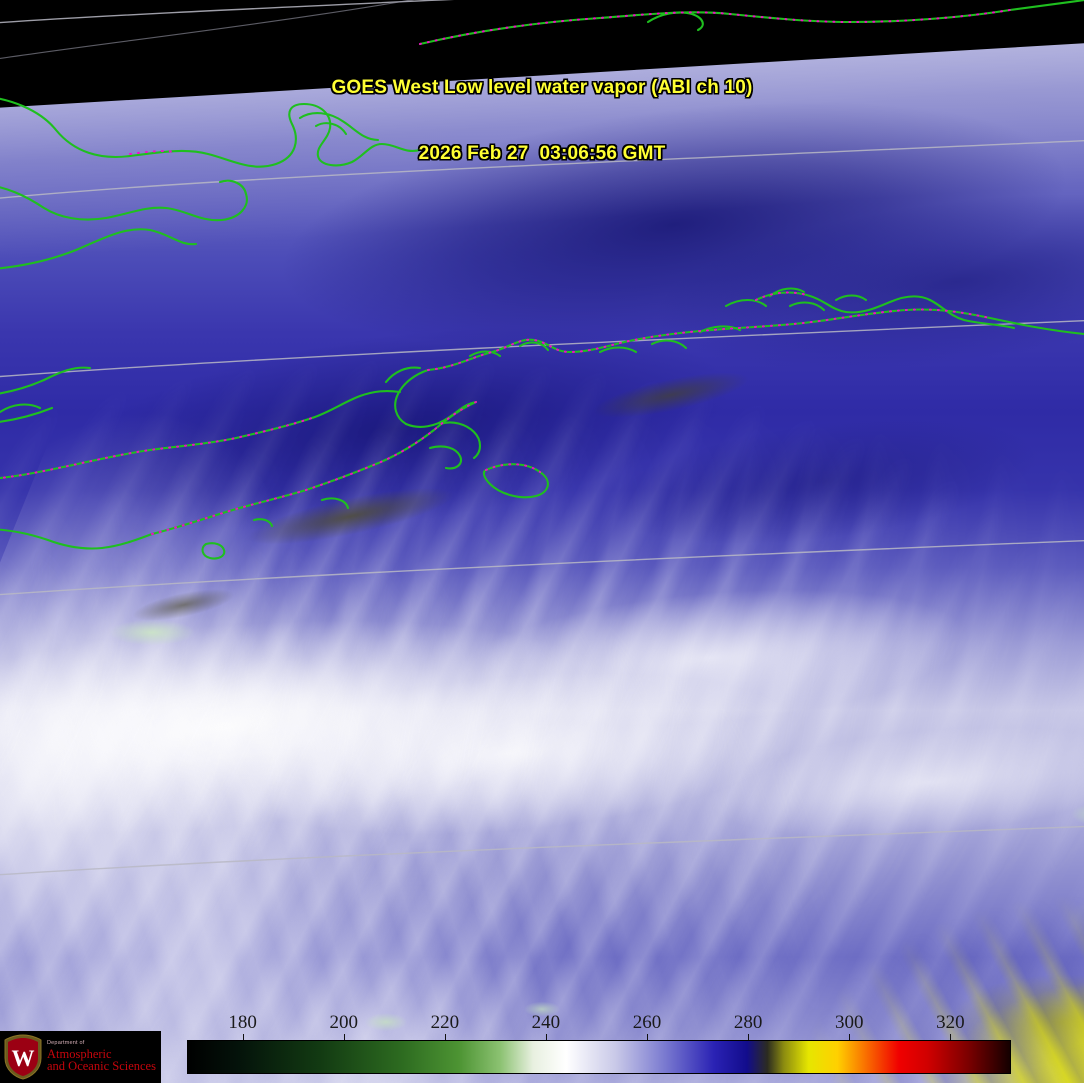 The width and height of the screenshot is (1084, 1083). I want to click on colorbar-labels: 180 200 220 240 260 280 300 320, so click(599, 1023).